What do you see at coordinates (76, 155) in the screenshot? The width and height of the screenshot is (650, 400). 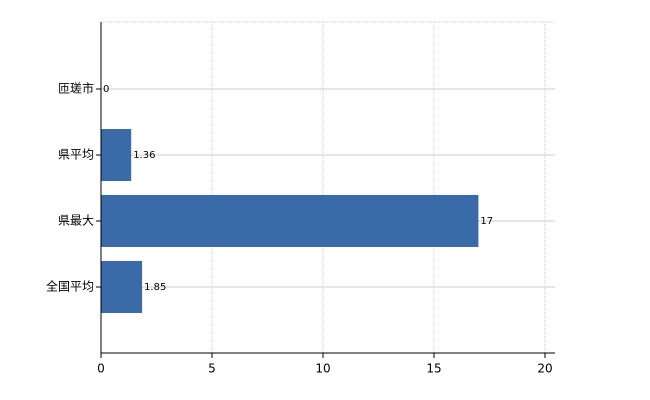 I see `y-tick-label: 県平均` at bounding box center [76, 155].